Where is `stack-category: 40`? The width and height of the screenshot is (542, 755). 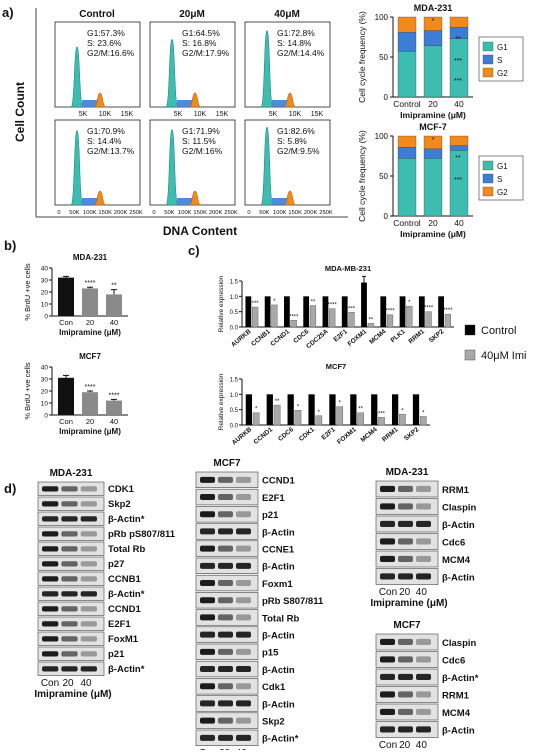
stack-category: 40 is located at coordinates (459, 104).